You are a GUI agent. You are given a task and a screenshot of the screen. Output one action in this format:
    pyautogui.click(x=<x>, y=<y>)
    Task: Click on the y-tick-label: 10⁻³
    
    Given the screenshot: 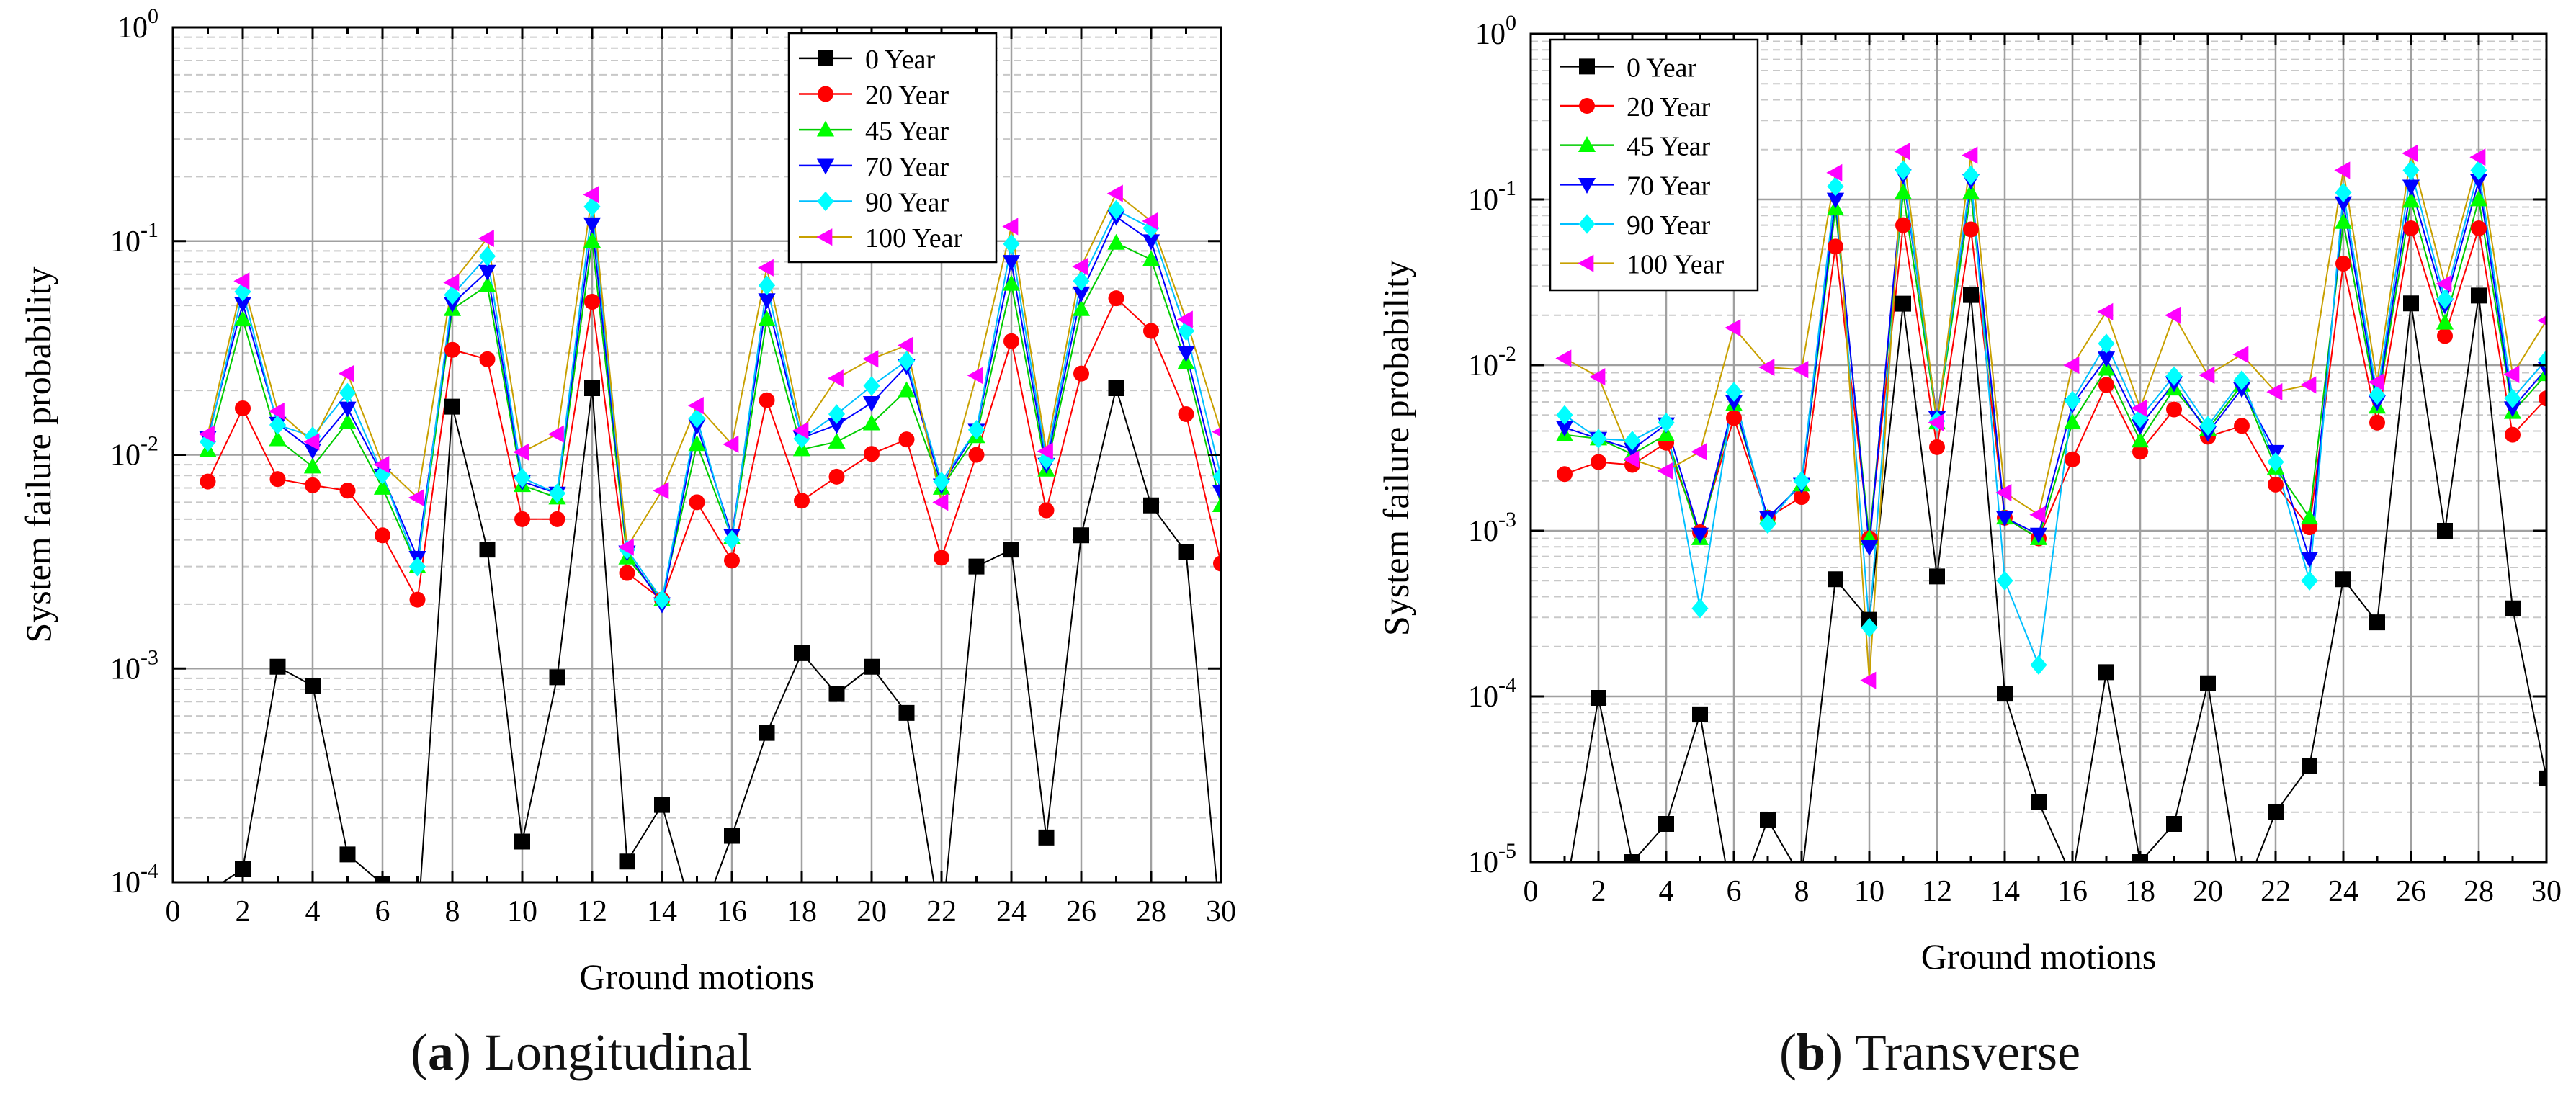 What is the action you would take?
    pyautogui.click(x=1492, y=528)
    